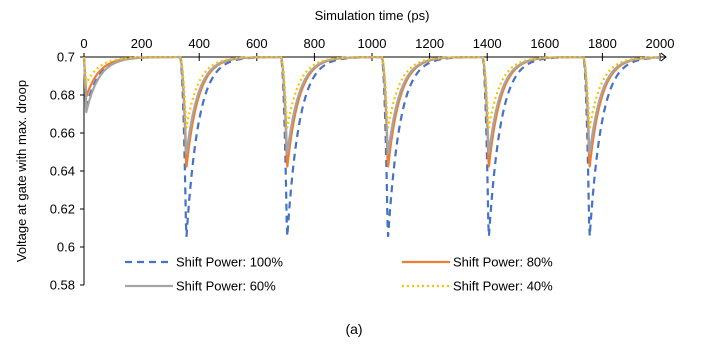 The width and height of the screenshot is (708, 350). What do you see at coordinates (21, 171) in the screenshot?
I see `y-axis-title: Voltage at gate with max. droop` at bounding box center [21, 171].